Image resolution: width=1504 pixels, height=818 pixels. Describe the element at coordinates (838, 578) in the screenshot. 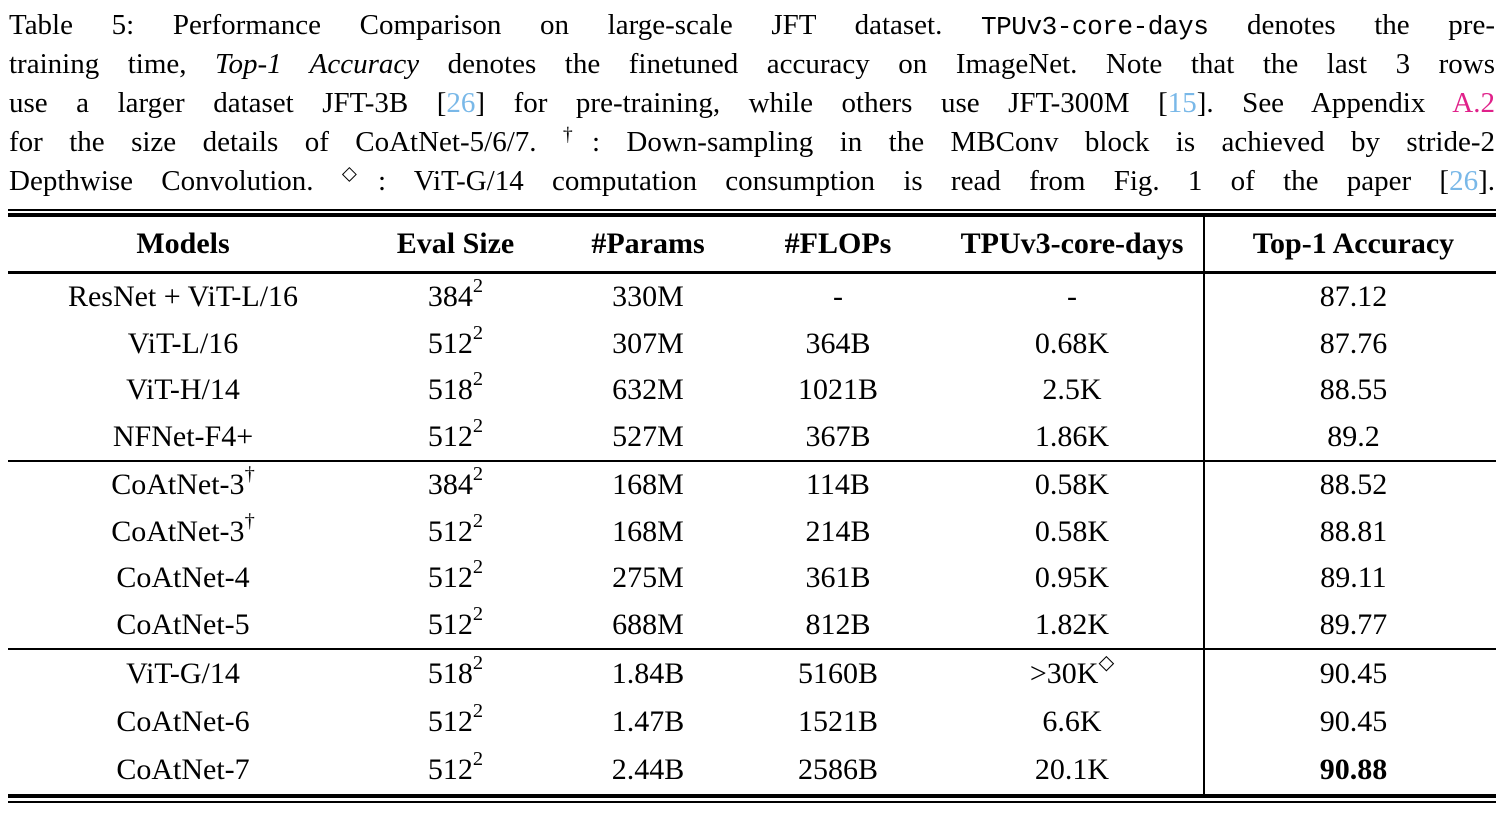

I see `table-cell: 361B` at that location.